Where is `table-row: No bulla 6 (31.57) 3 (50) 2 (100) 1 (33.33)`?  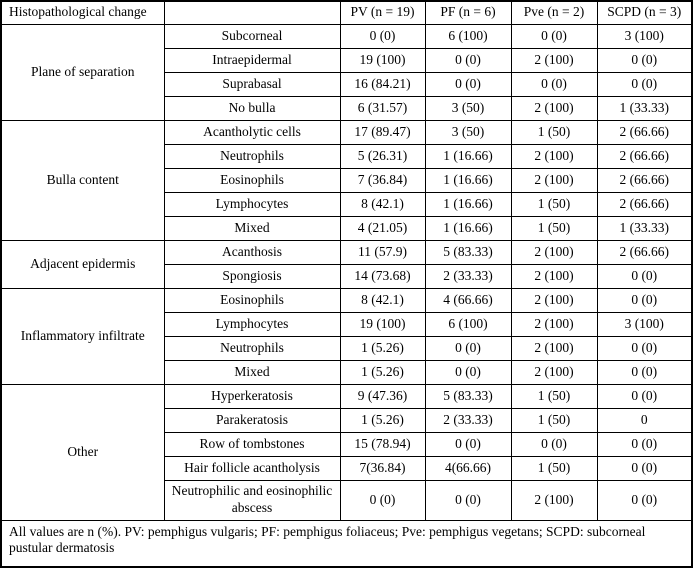
table-row: No bulla 6 (31.57) 3 (50) 2 (100) 1 (33.33) is located at coordinates (347, 108).